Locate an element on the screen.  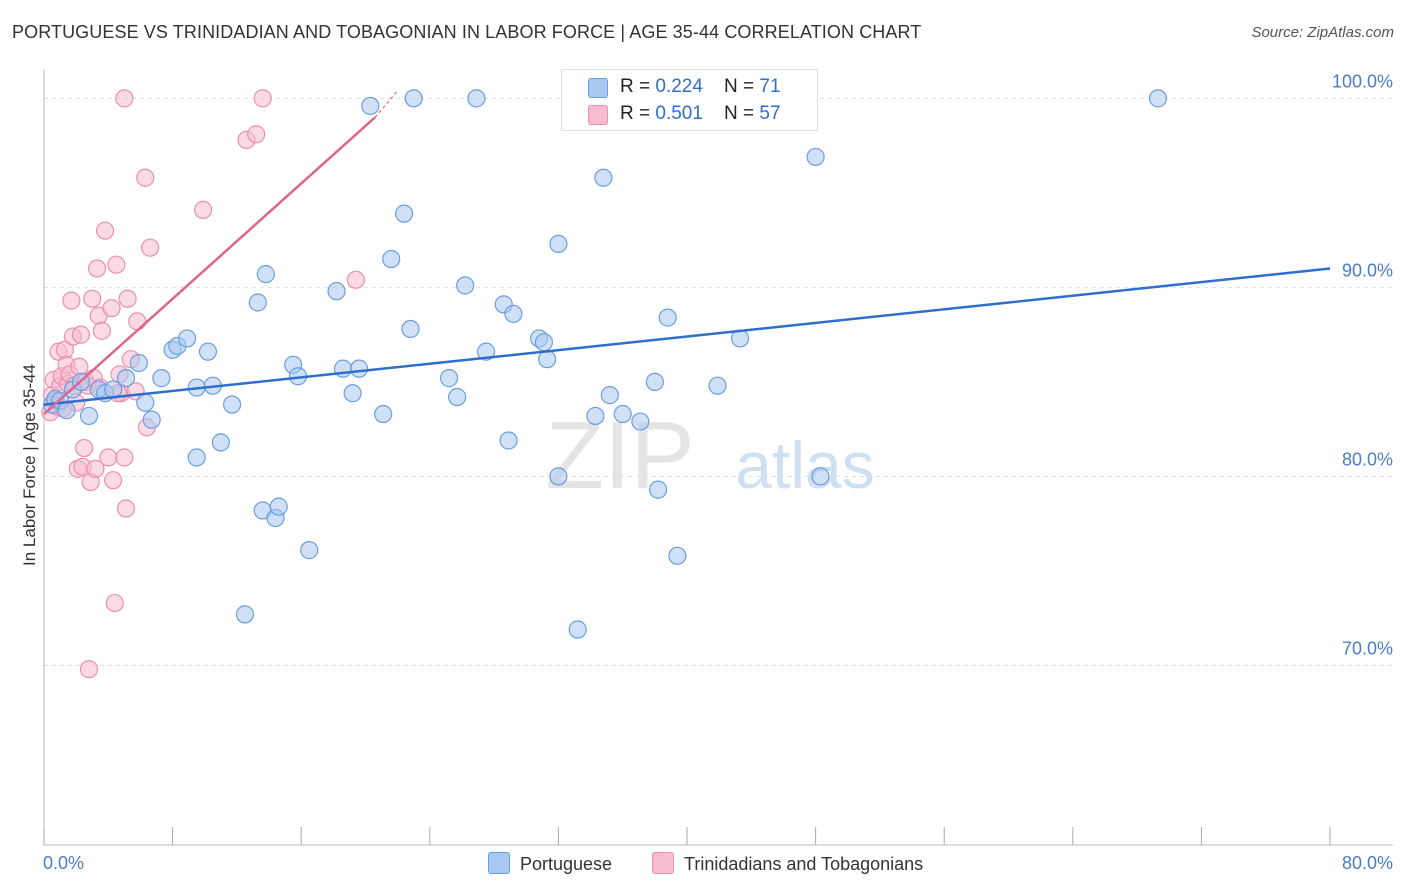
legend-n-value: 71 is located at coordinates (770, 86).